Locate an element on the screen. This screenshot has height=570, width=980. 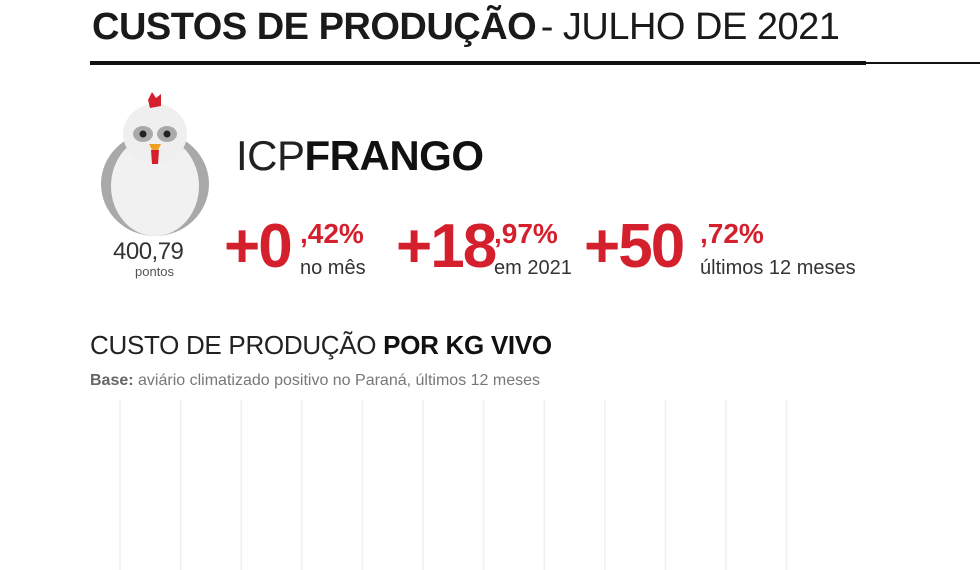
chicken-icon is located at coordinates (155, 164).